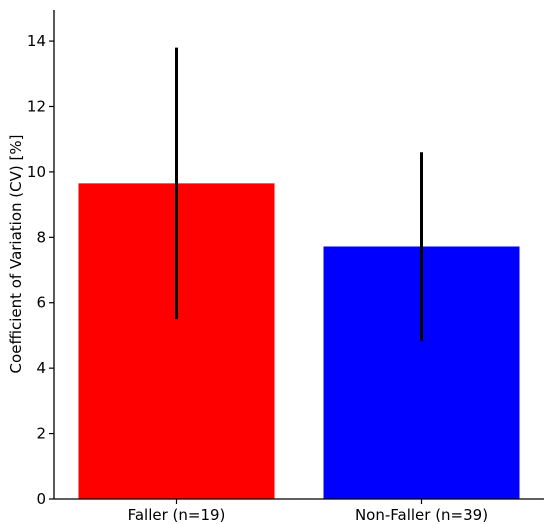  Describe the element at coordinates (421, 515) in the screenshot. I see `x-tick-label: Non-Faller (n=39)` at that location.